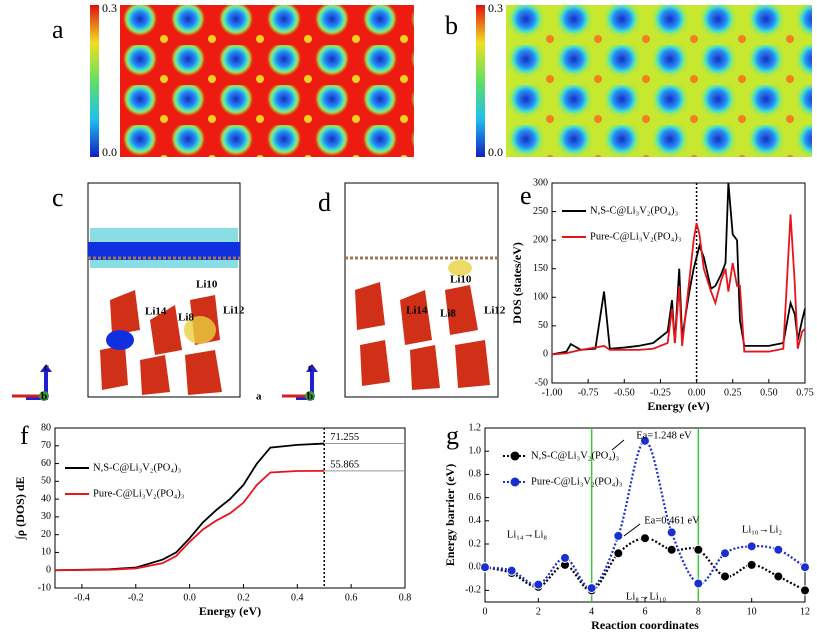 Image resolution: width=817 pixels, height=642 pixels. Describe the element at coordinates (452, 435) in the screenshot. I see `panel-label: g` at that location.